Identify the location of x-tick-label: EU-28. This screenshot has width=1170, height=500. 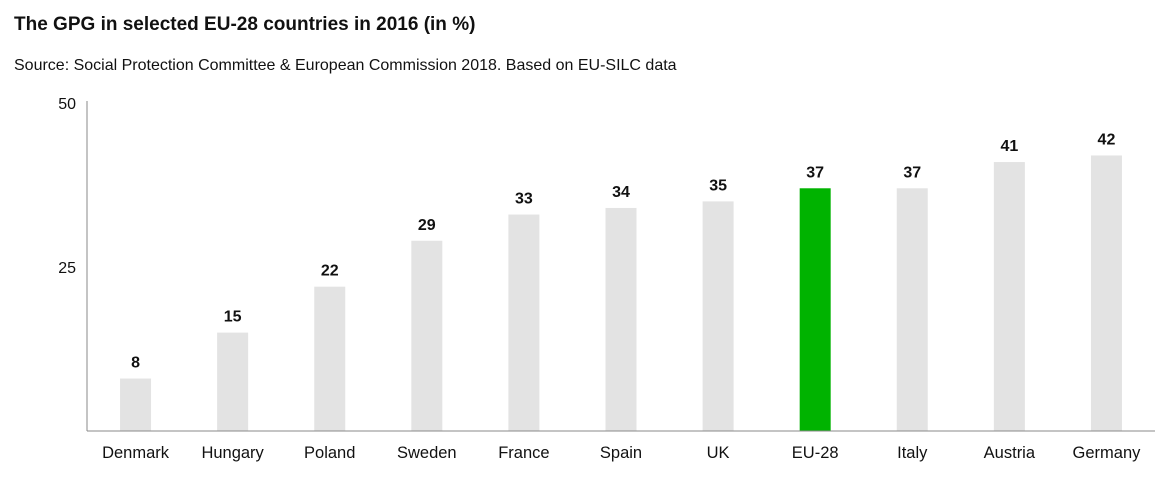
(815, 453).